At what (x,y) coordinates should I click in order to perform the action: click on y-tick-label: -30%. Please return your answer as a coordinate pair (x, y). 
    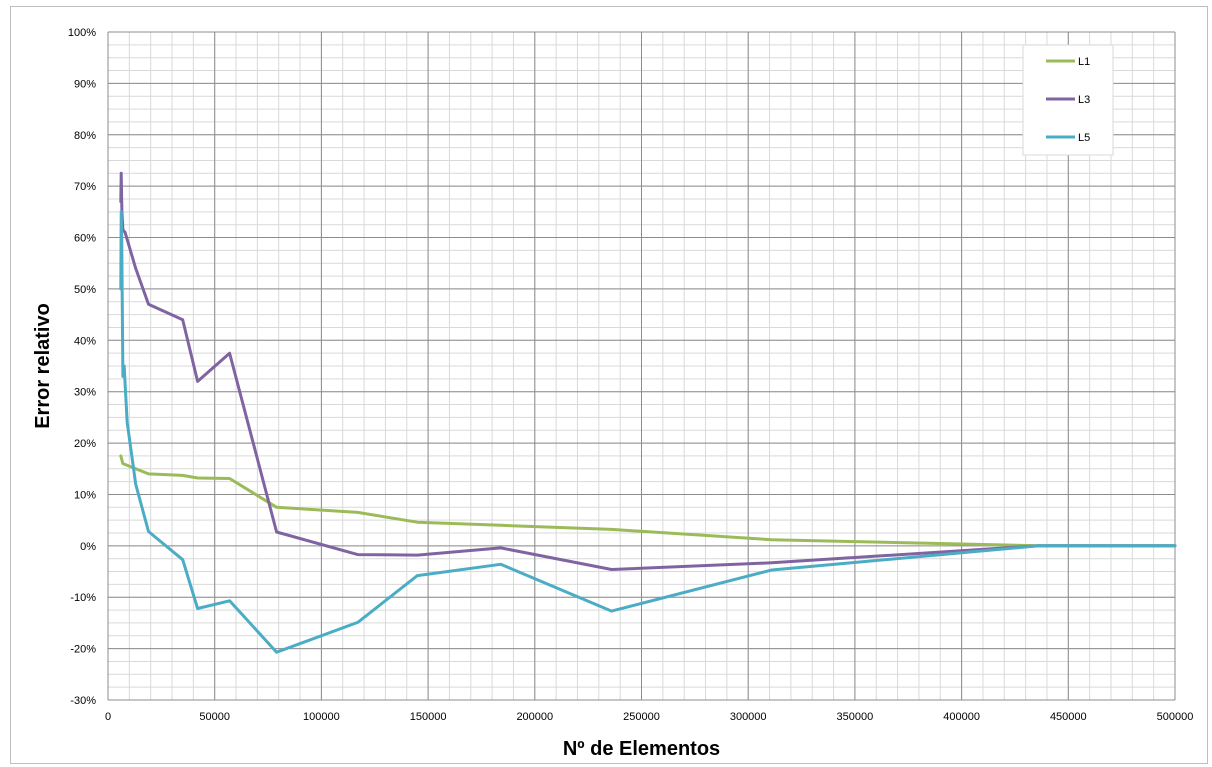
    Looking at the image, I should click on (83, 701).